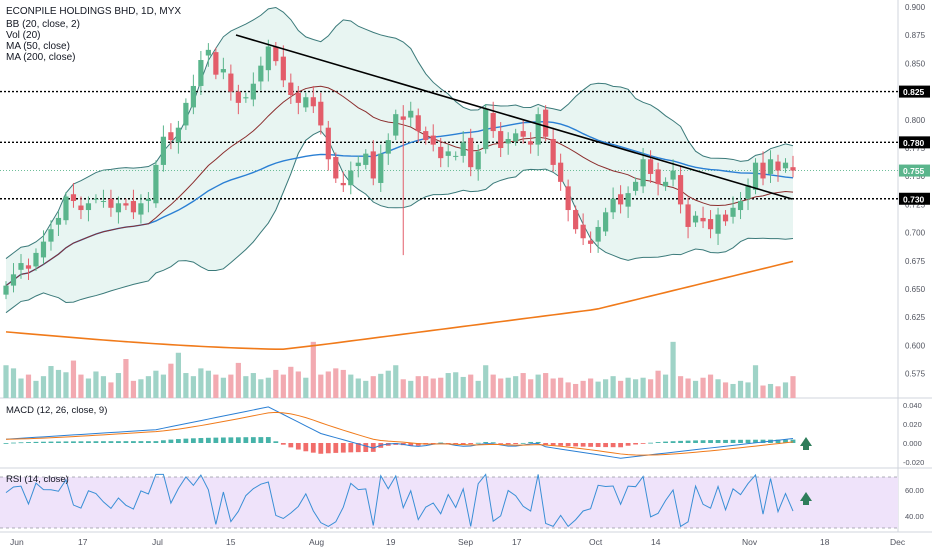  Describe the element at coordinates (915, 120) in the screenshot. I see `price-tick-label: 0.800` at that location.